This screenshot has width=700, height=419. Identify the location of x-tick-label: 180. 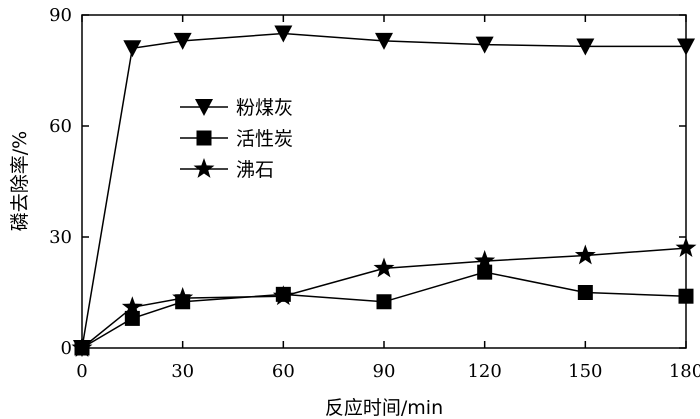
(684, 371).